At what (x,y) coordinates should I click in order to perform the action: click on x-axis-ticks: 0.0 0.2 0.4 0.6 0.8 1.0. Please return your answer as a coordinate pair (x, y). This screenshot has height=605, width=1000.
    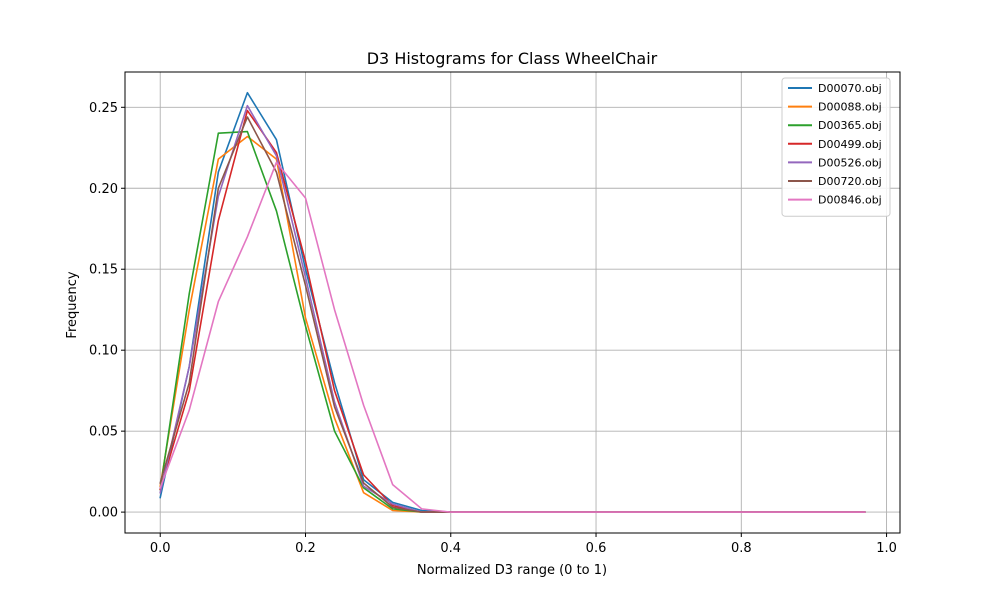
    Looking at the image, I should click on (523, 544).